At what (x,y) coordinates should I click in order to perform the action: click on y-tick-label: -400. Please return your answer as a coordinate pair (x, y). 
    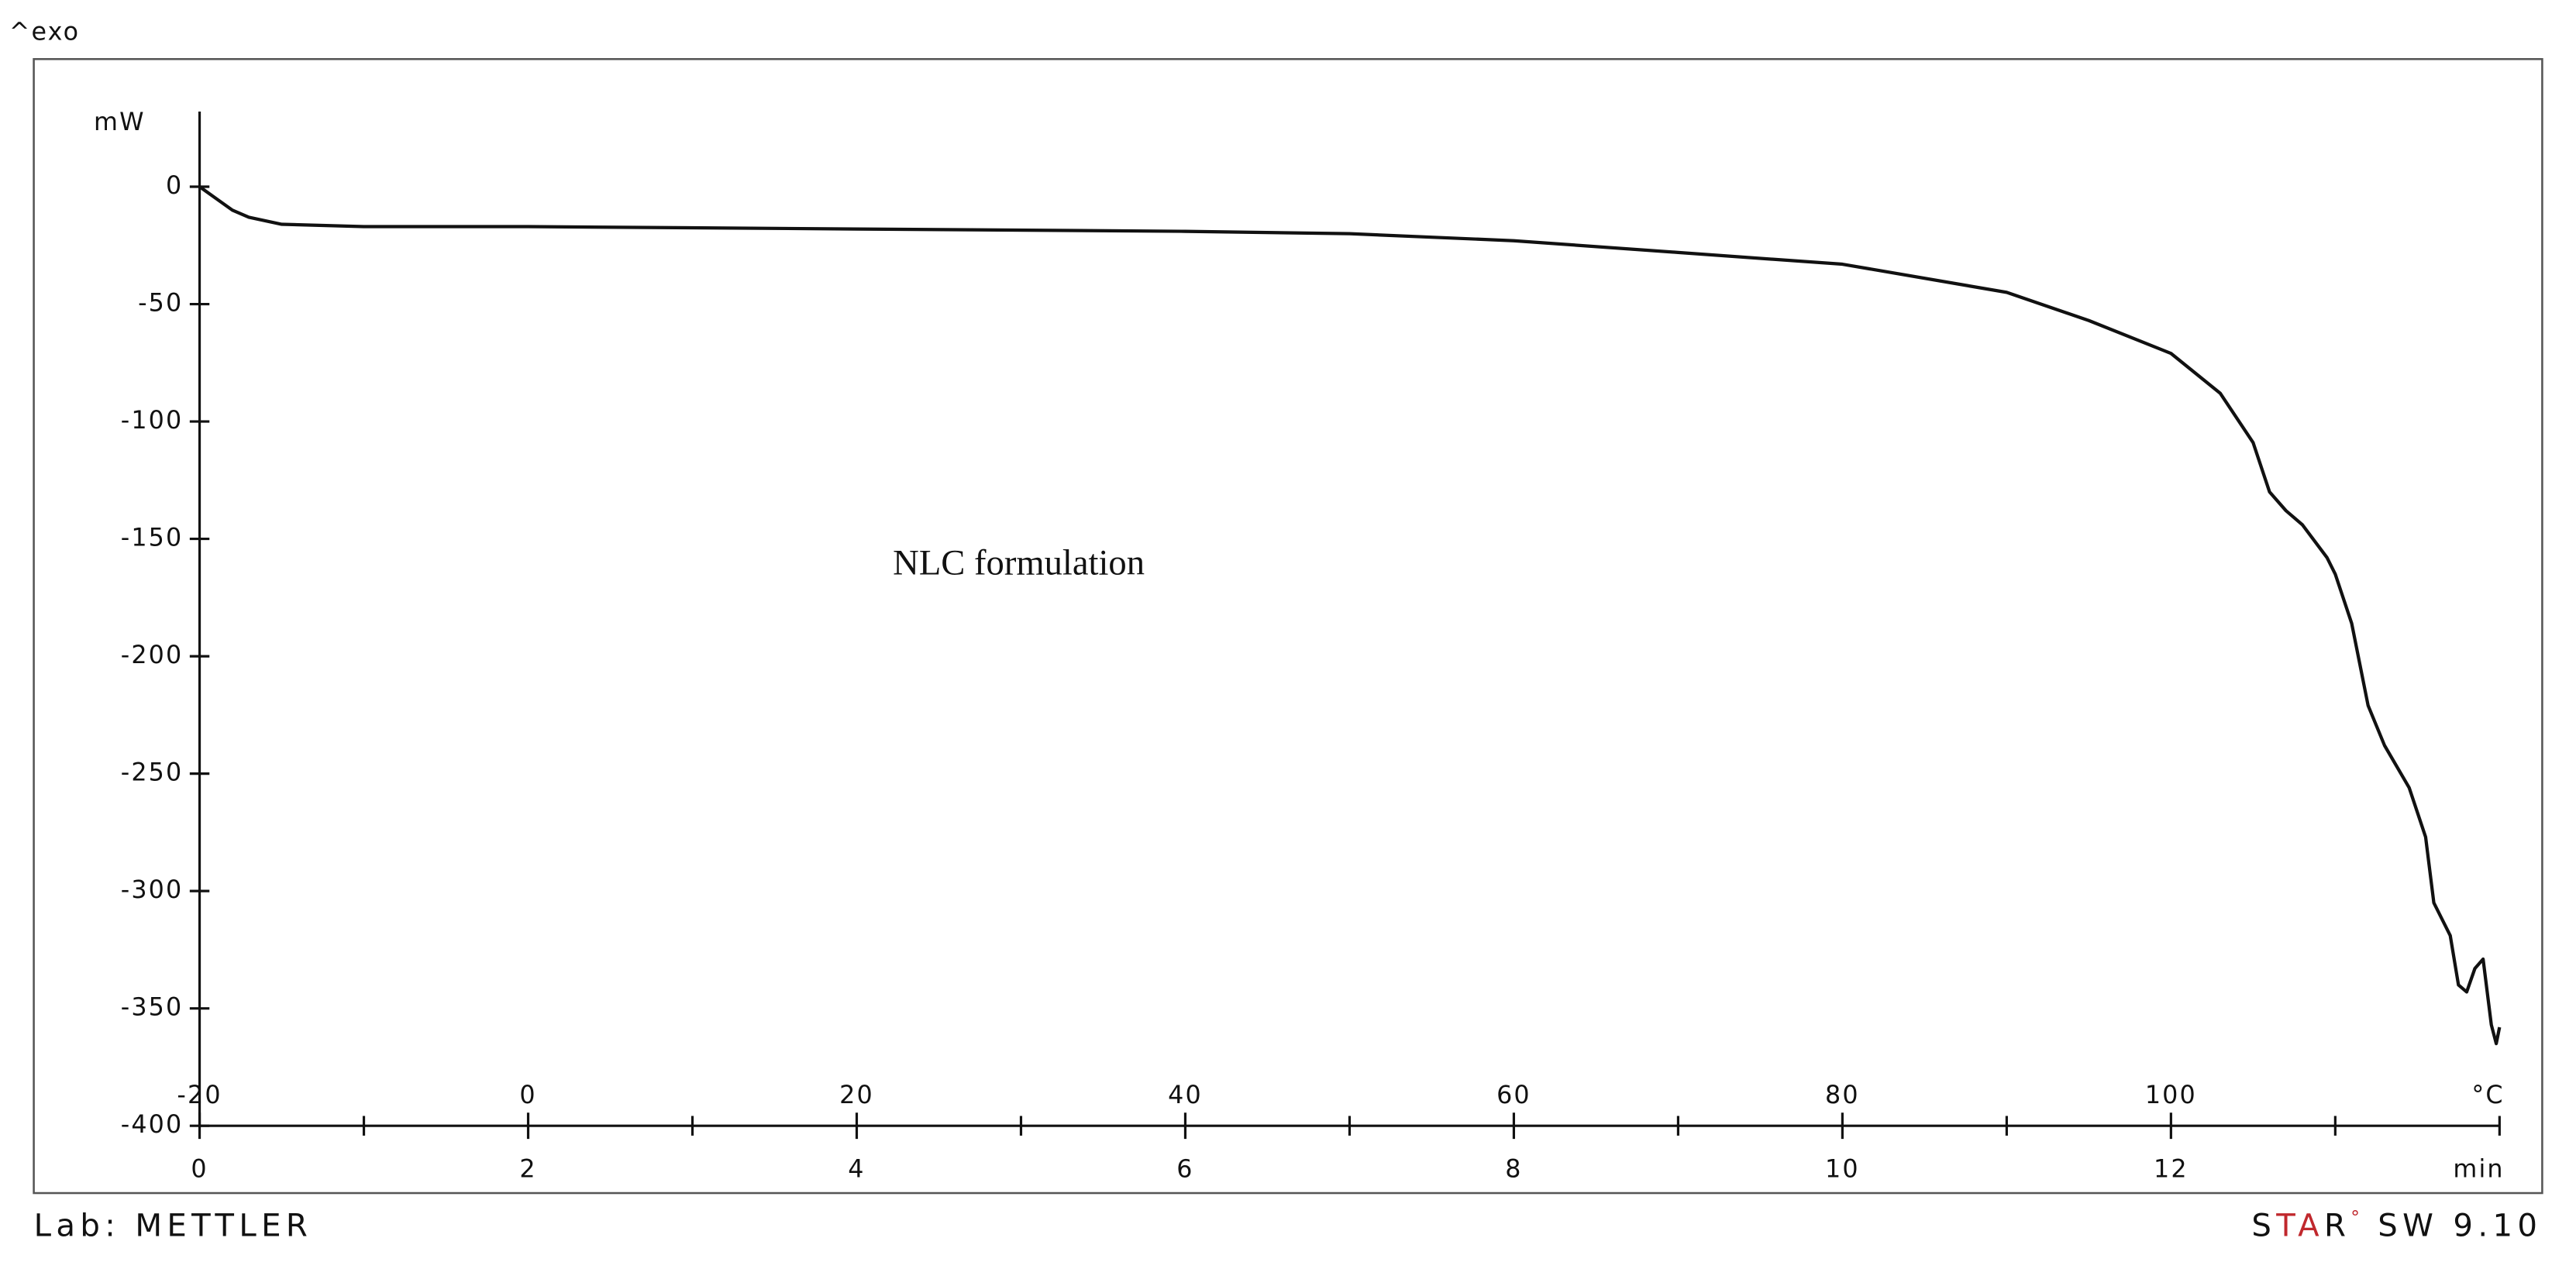
    Looking at the image, I should click on (152, 1125).